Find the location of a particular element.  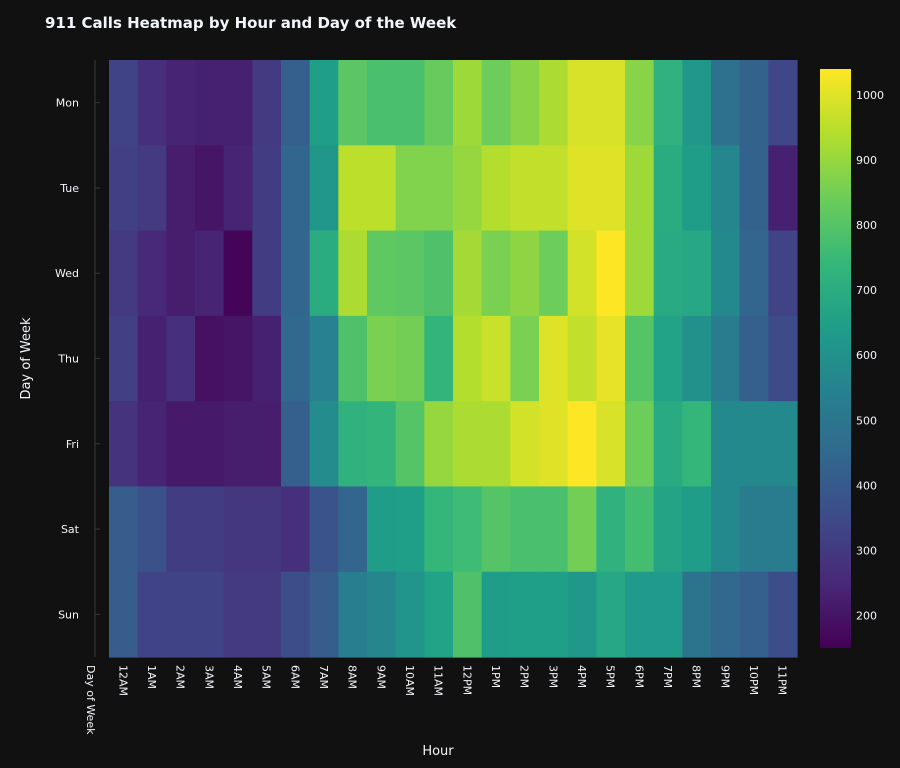

x-tick-label: 11PM is located at coordinates (782, 680).